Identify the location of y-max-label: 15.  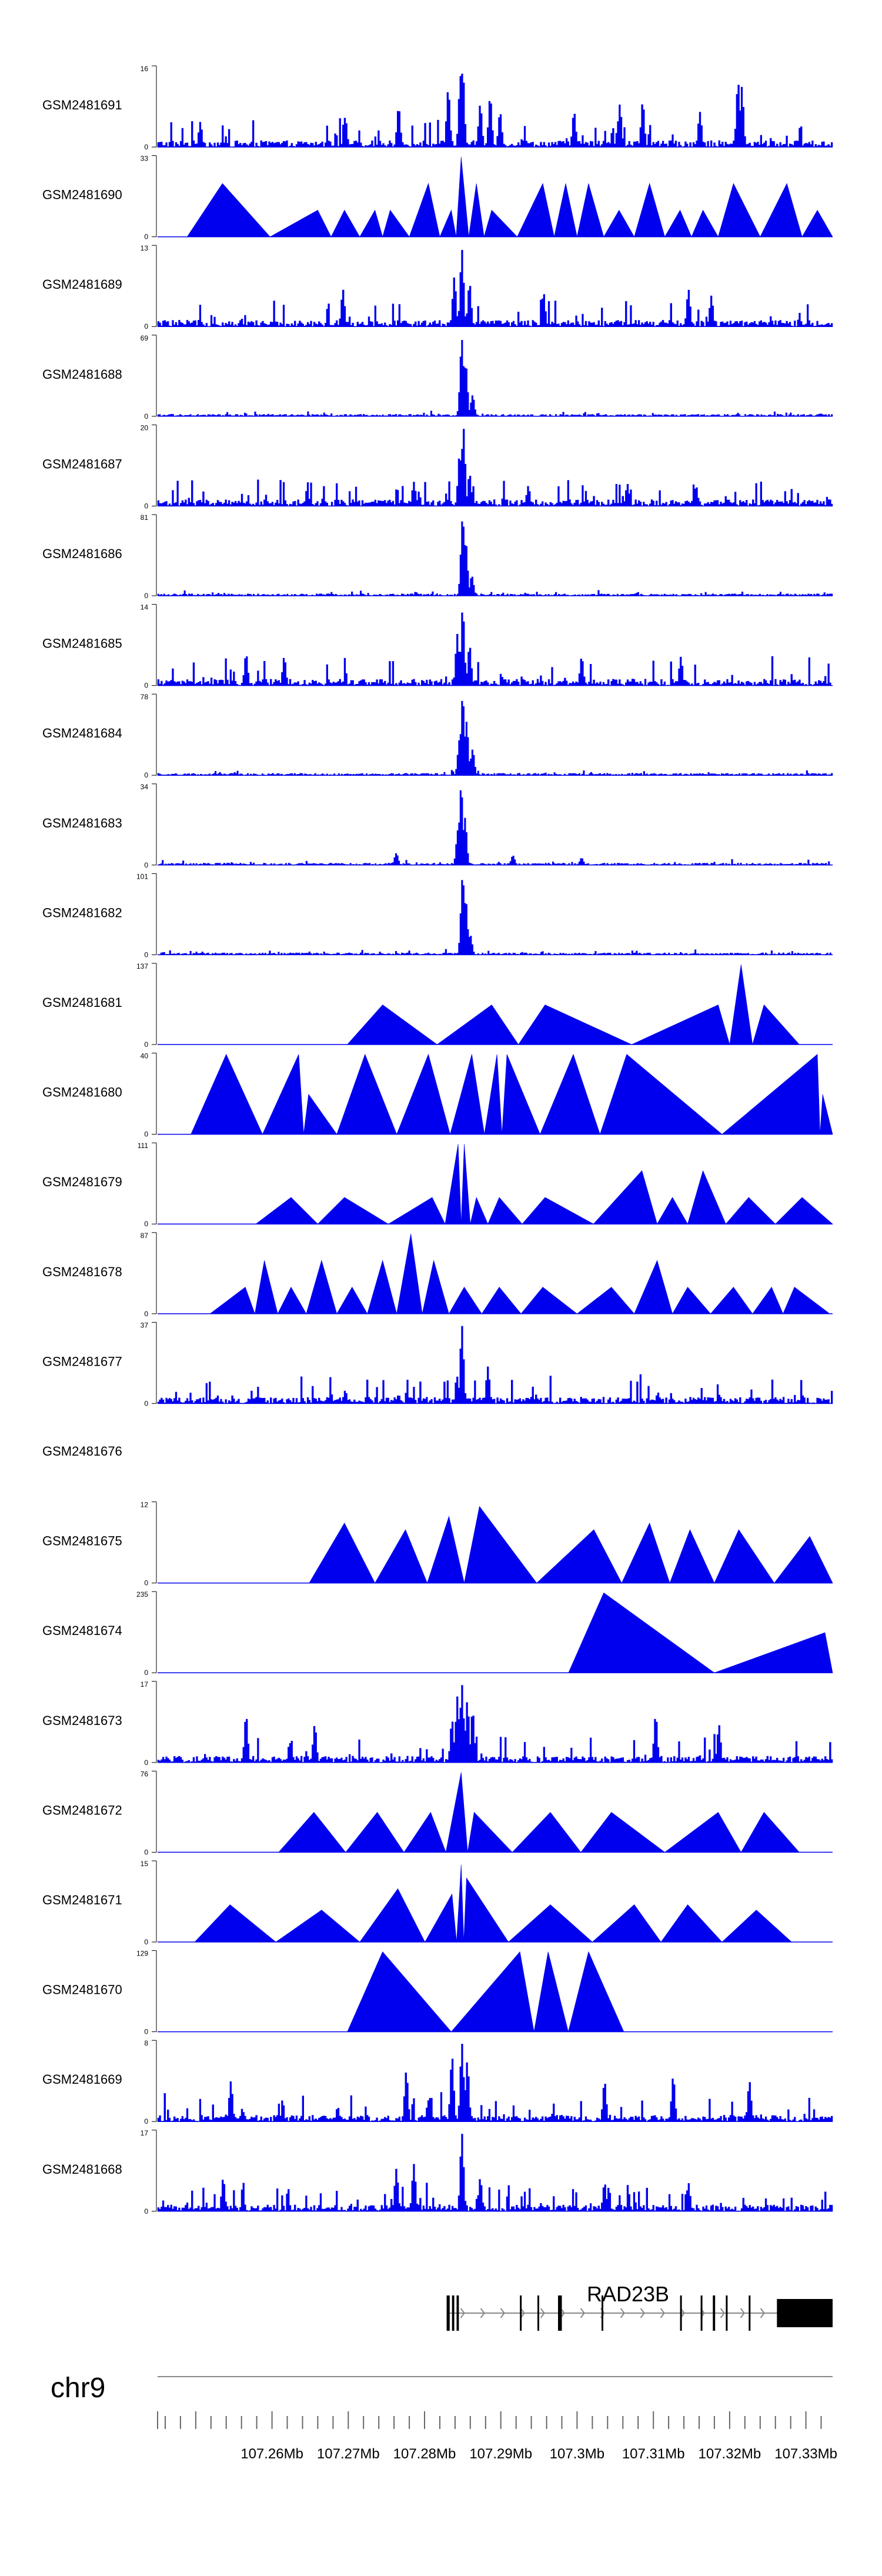
(145, 1864).